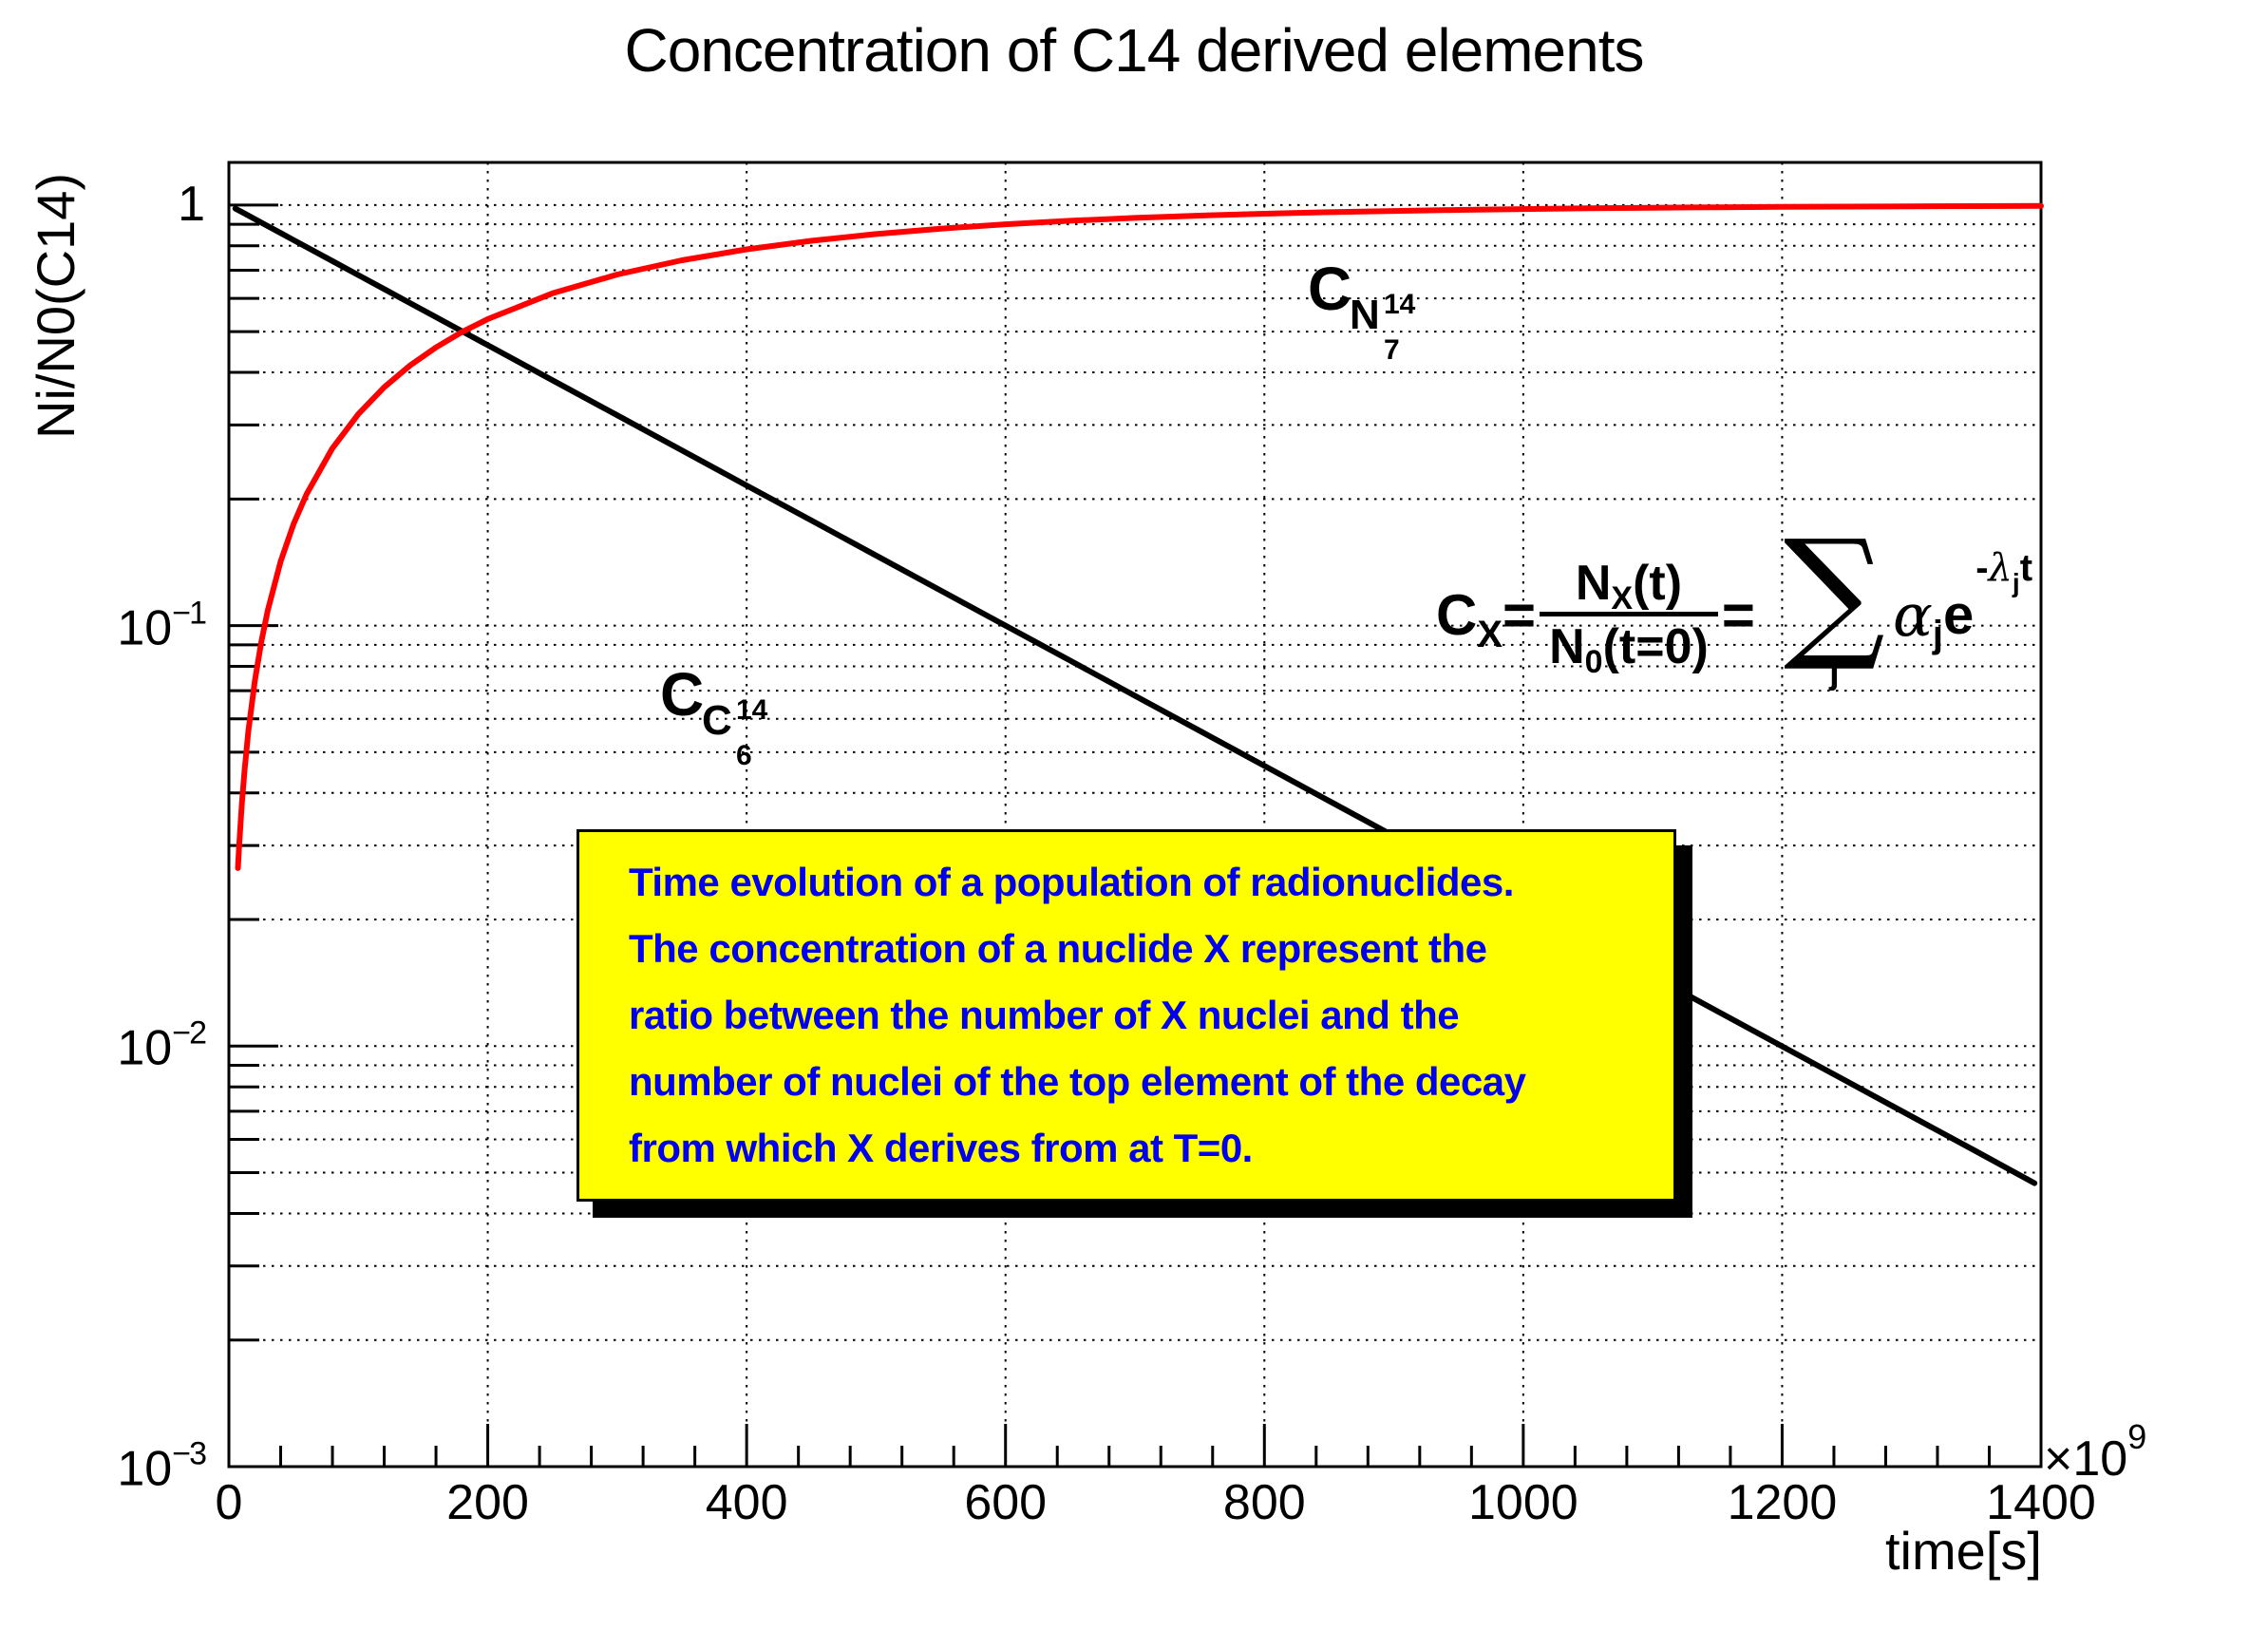  What do you see at coordinates (717, 720) in the screenshot?
I see `curve-label-c14-element: C` at bounding box center [717, 720].